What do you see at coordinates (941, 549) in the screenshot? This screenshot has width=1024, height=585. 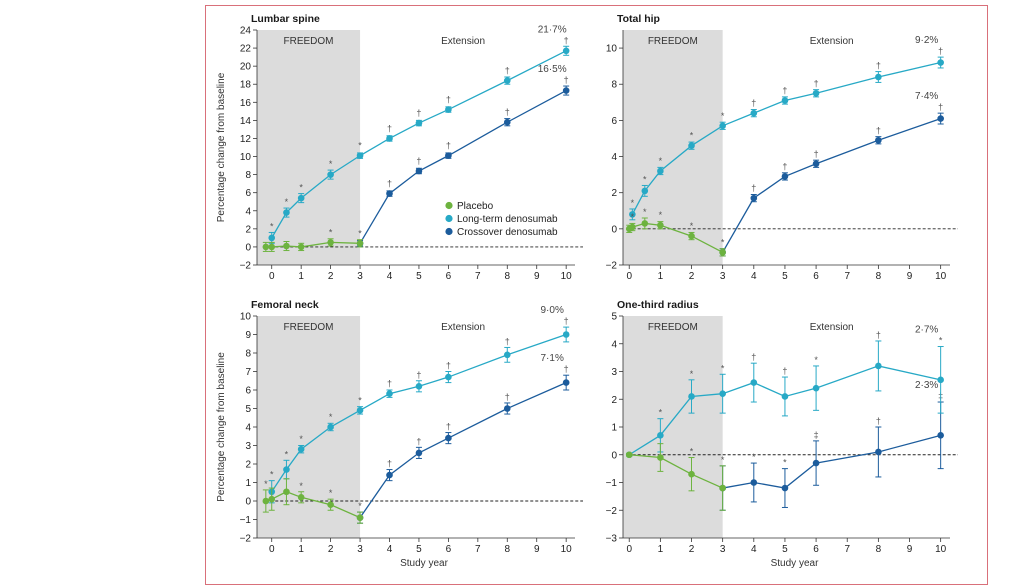 I see `x-tick-label: 10` at bounding box center [941, 549].